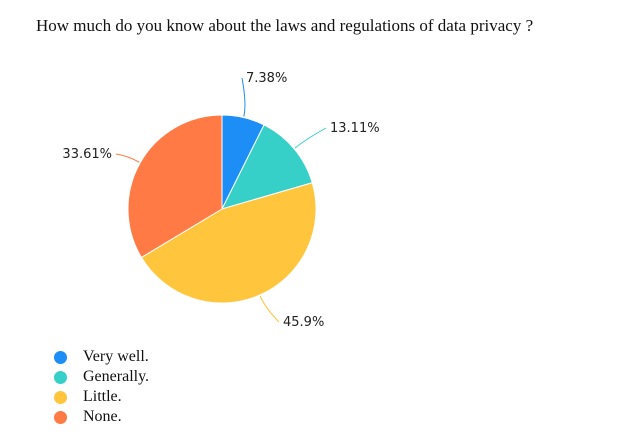 Image resolution: width=622 pixels, height=447 pixels. I want to click on legend-swatch-little, so click(60, 397).